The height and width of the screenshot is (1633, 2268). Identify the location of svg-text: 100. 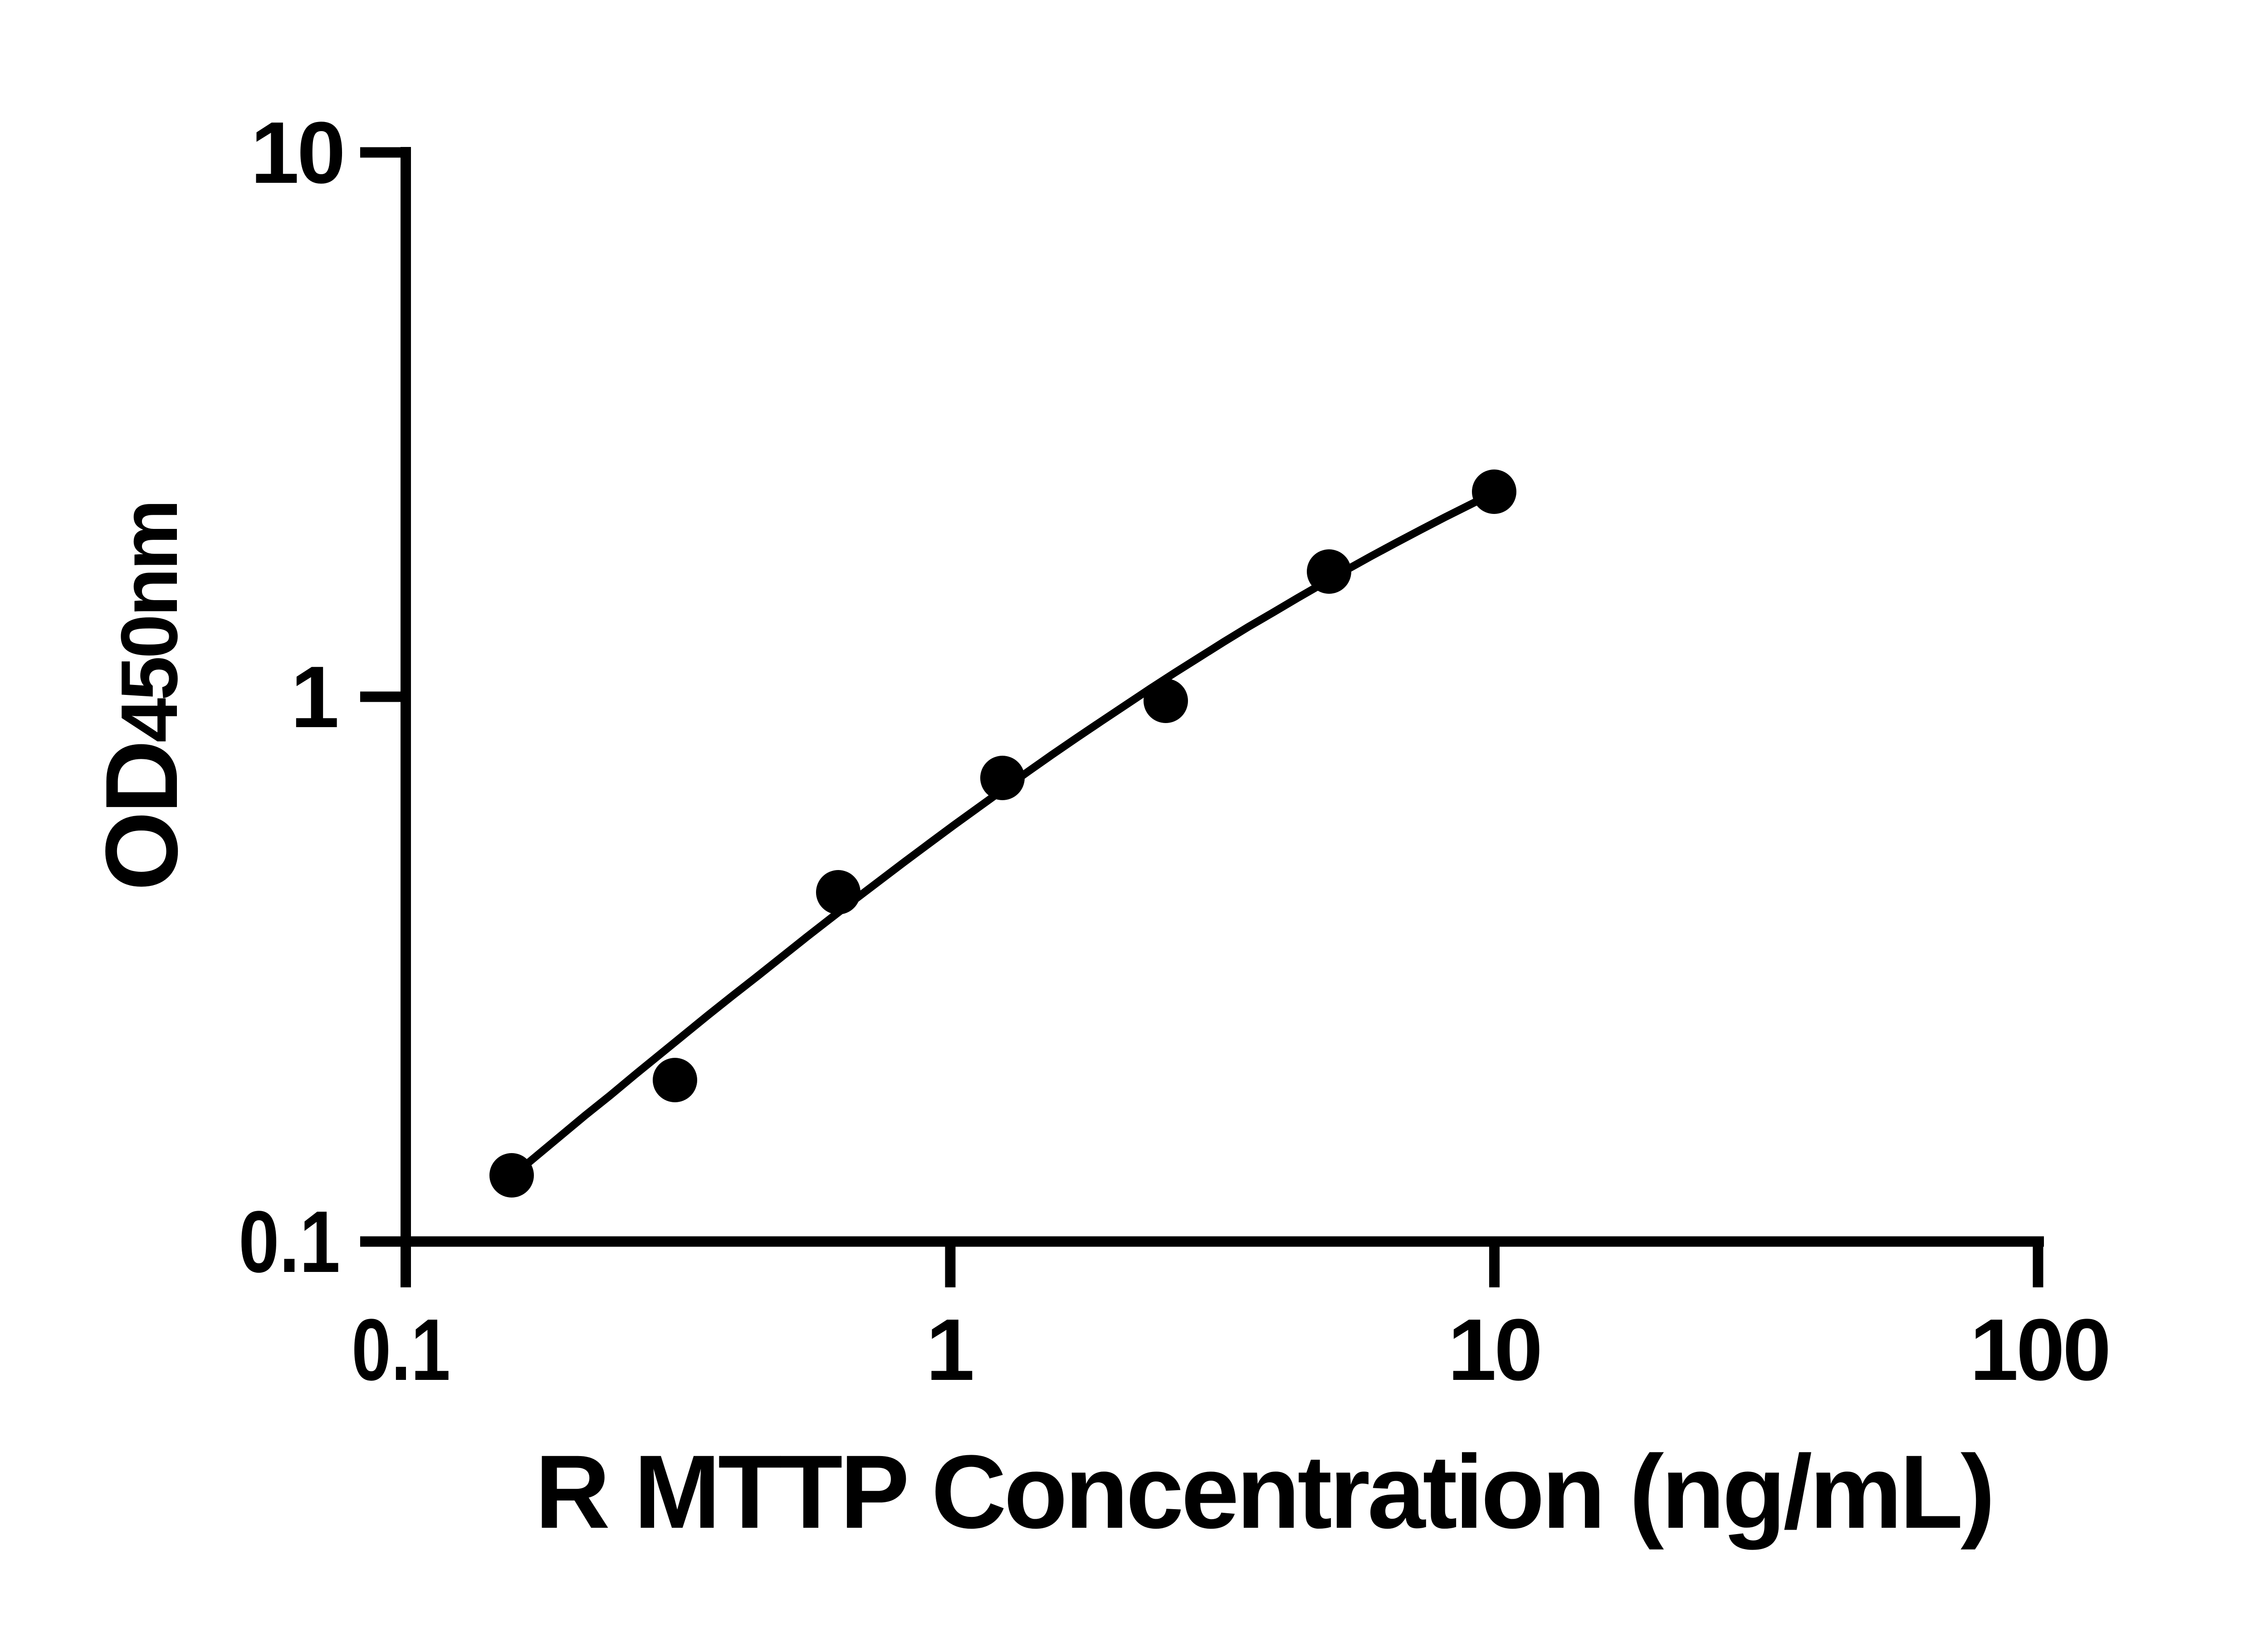
(2040, 1349).